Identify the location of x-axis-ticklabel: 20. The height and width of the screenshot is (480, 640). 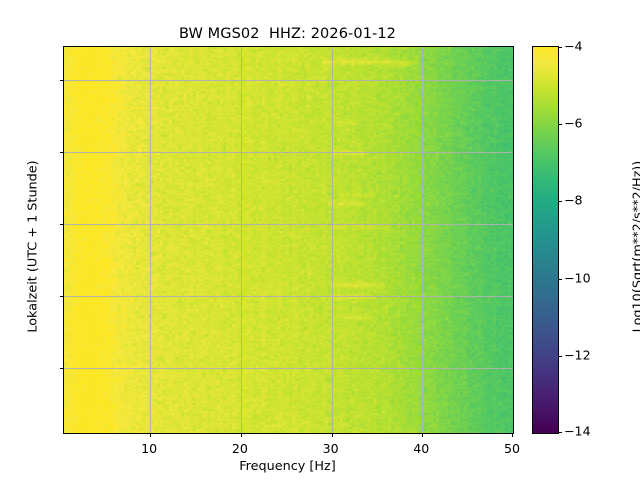
(239, 448).